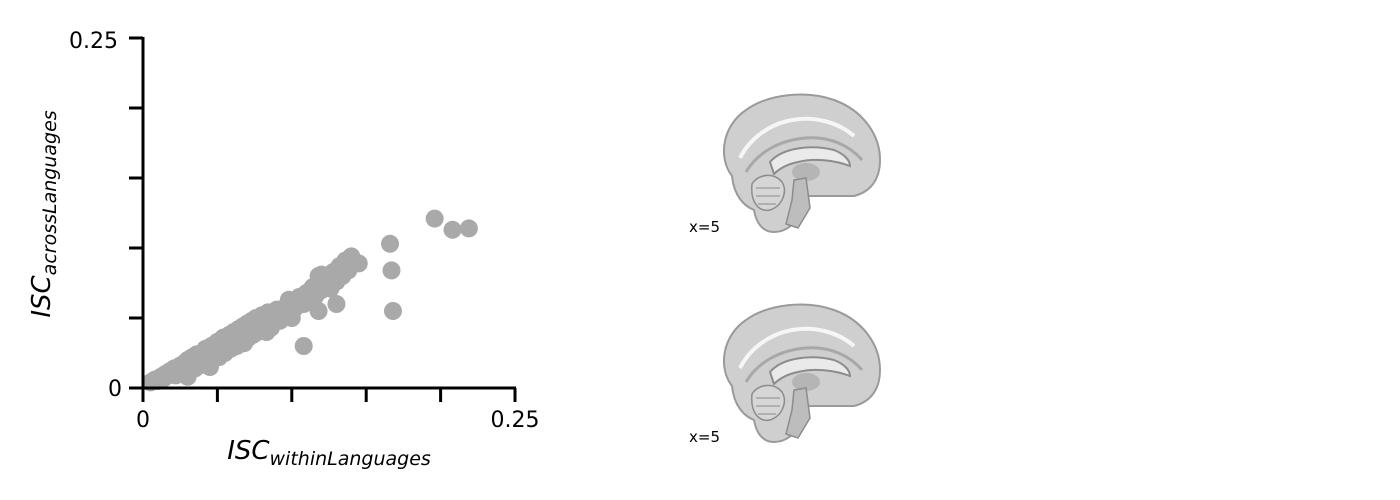 The width and height of the screenshot is (1400, 500). I want to click on x-tick-label-min: 0, so click(143, 420).